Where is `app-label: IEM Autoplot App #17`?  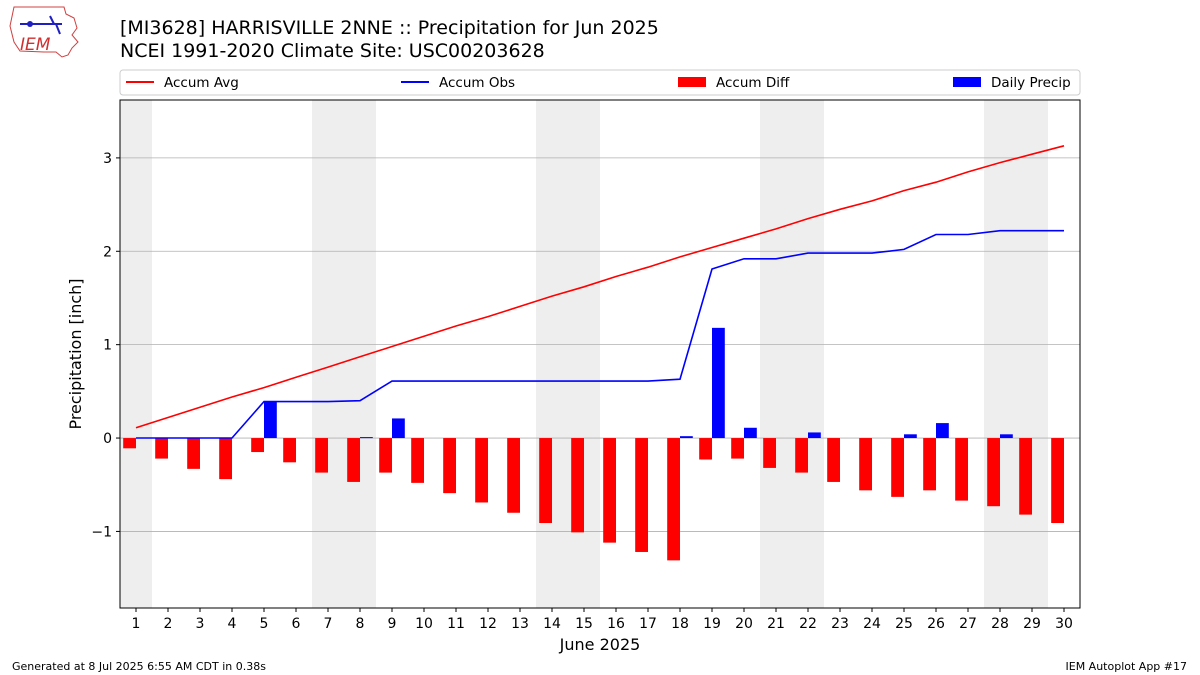 app-label: IEM Autoplot App #17 is located at coordinates (1126, 666).